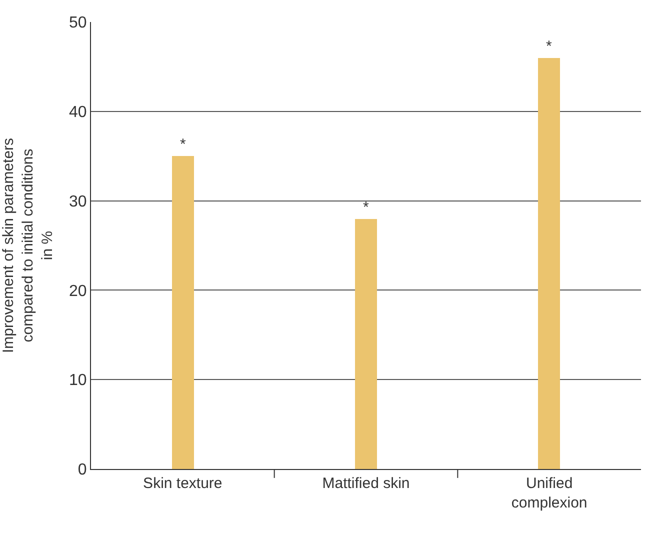 This screenshot has height=539, width=646. Describe the element at coordinates (182, 483) in the screenshot. I see `x-tick-label: Skin texture` at that location.